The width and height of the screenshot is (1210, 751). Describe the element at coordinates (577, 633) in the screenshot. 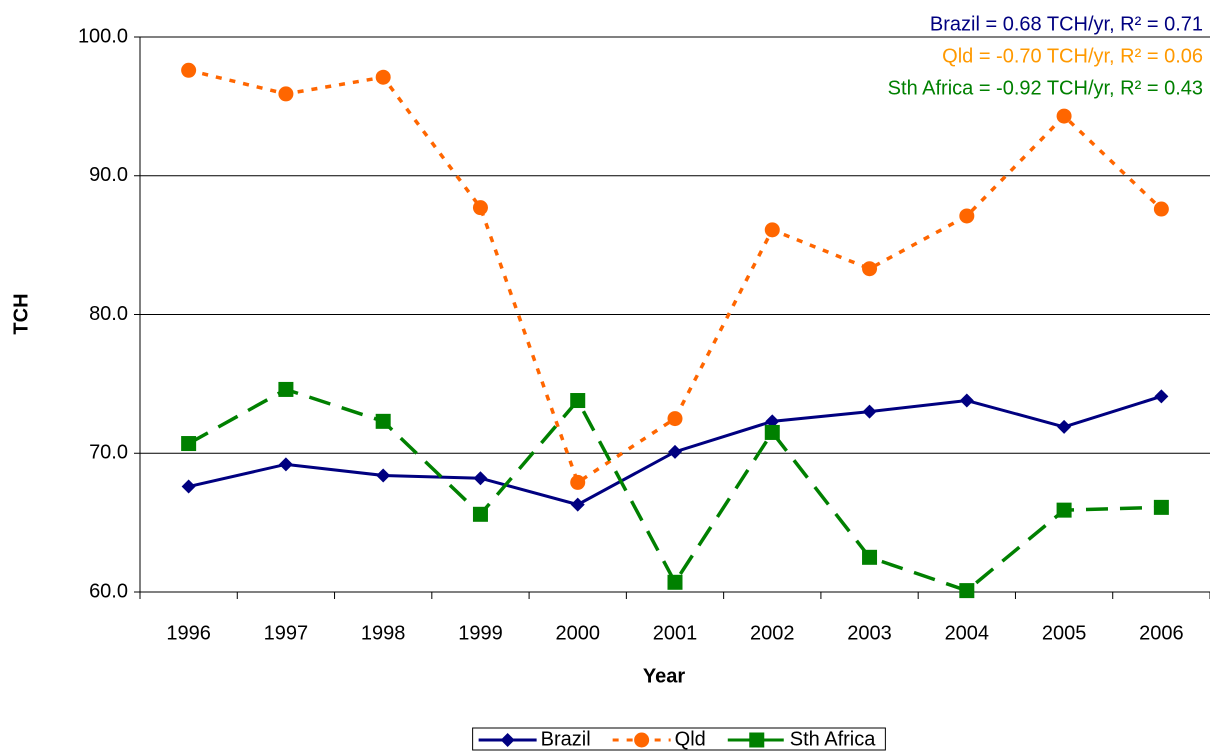

I see `x-tick-label: 2000` at that location.